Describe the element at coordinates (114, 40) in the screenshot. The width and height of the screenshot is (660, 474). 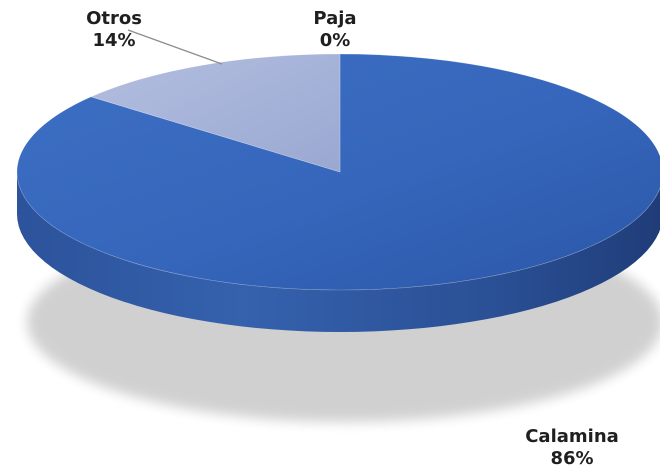
I see `slice-label-otros-value: 14%` at that location.